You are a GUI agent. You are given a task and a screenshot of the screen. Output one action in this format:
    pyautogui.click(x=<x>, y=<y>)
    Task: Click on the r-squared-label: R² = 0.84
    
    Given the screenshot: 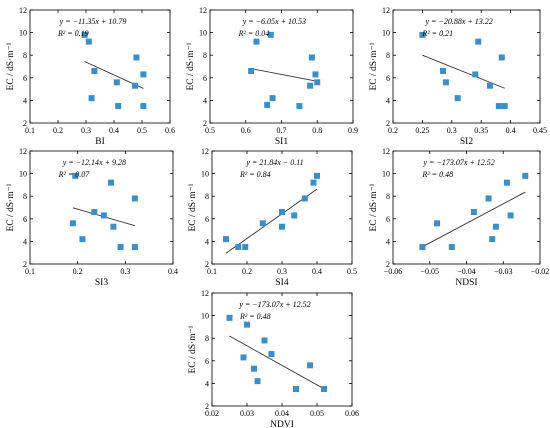 What is the action you would take?
    pyautogui.click(x=255, y=174)
    